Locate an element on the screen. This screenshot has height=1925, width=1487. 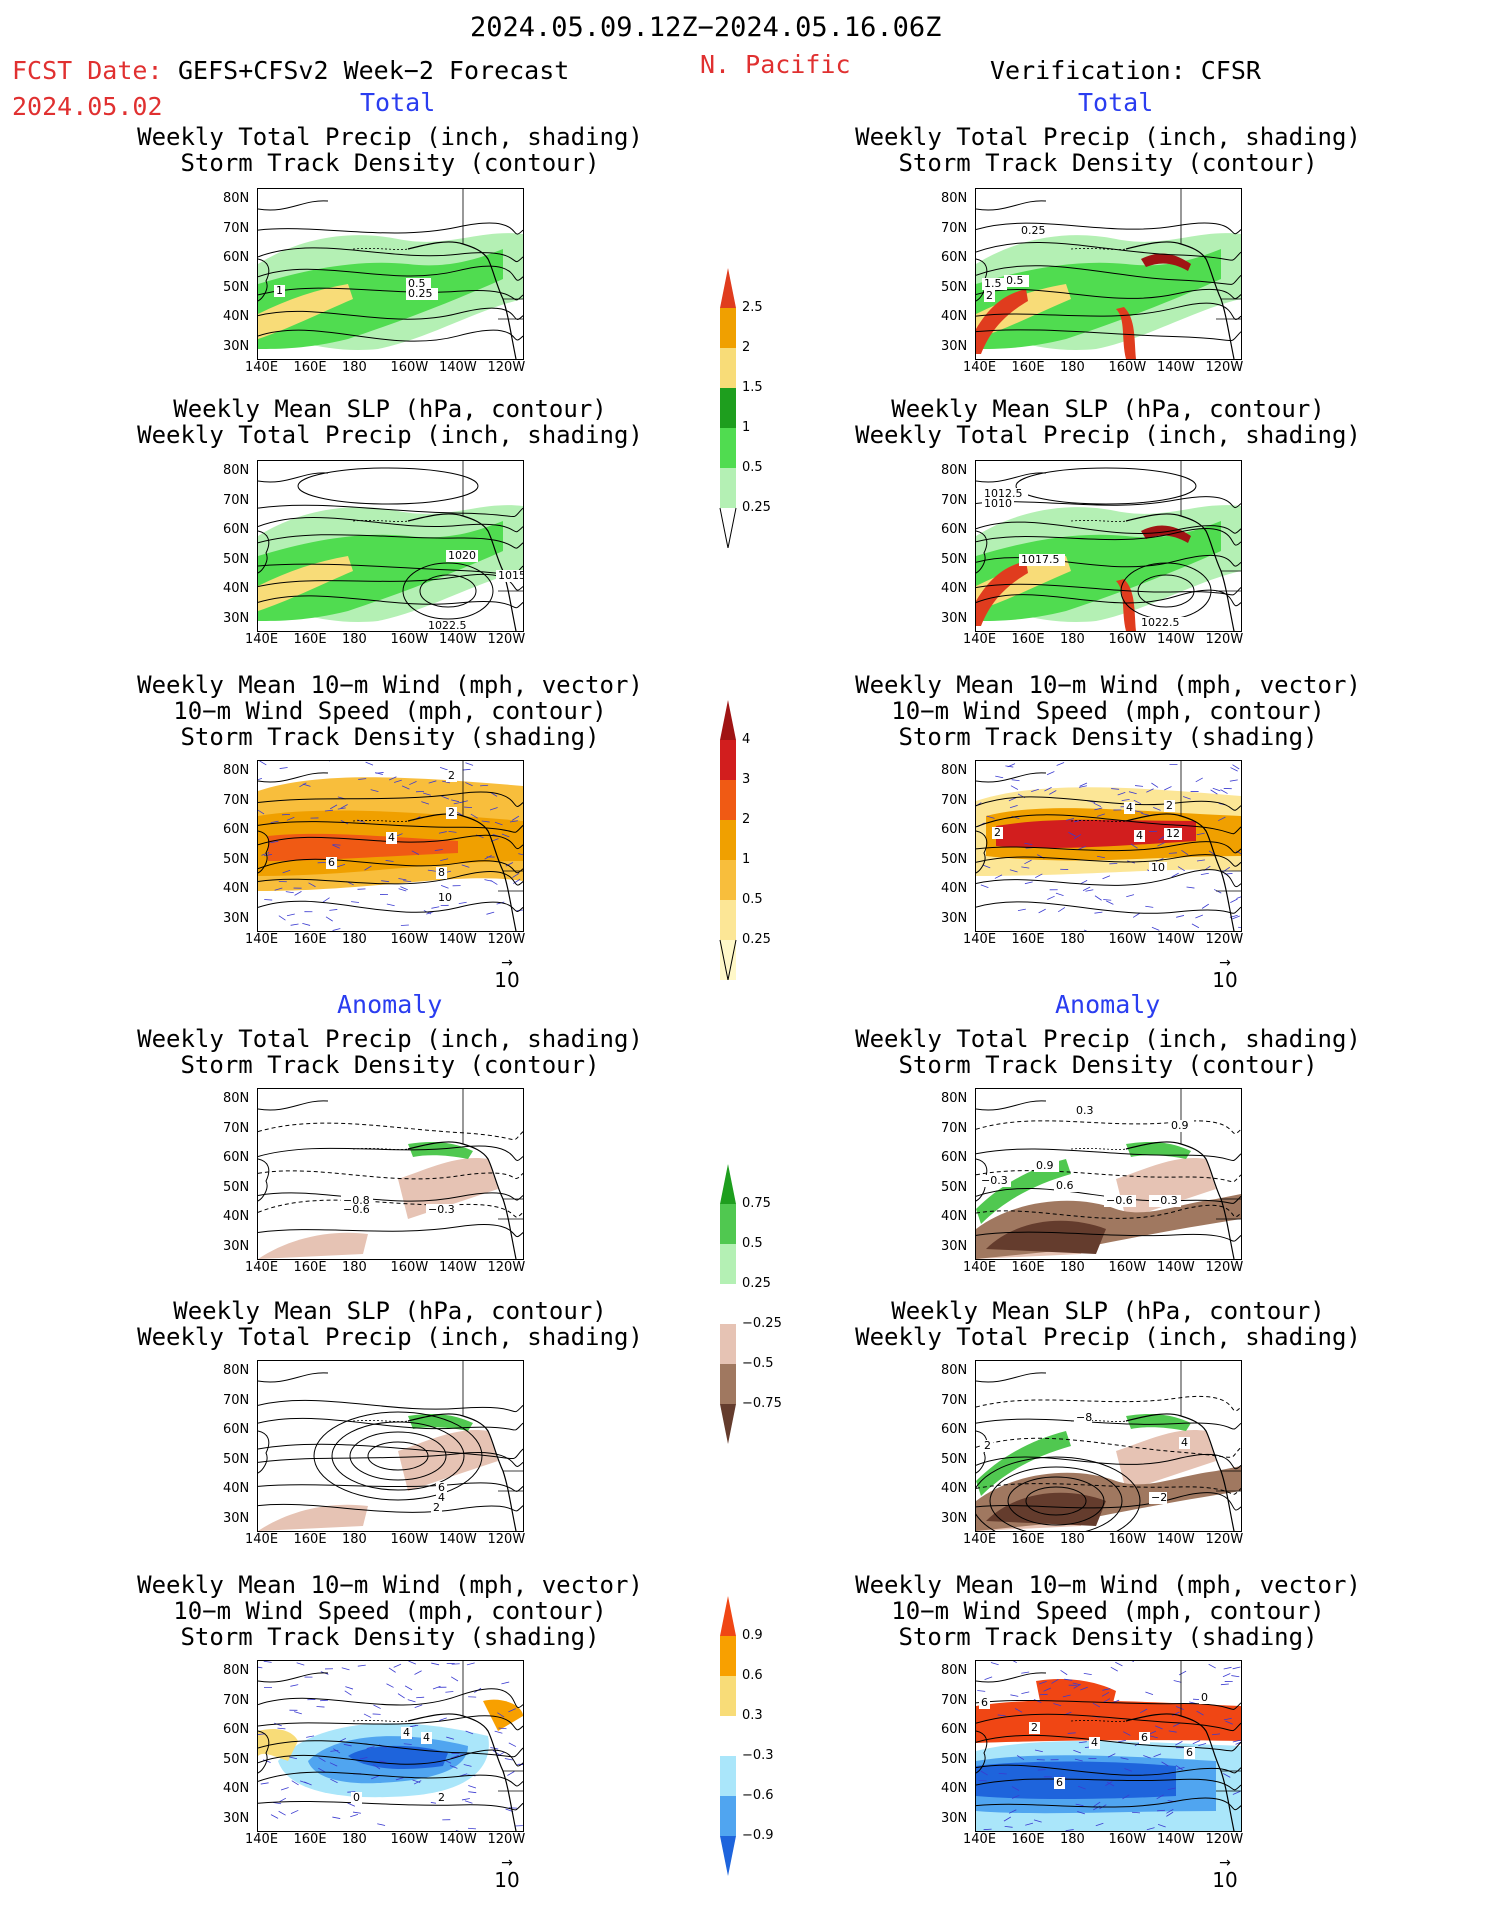
colorbar is located at coordinates (728, 1736).